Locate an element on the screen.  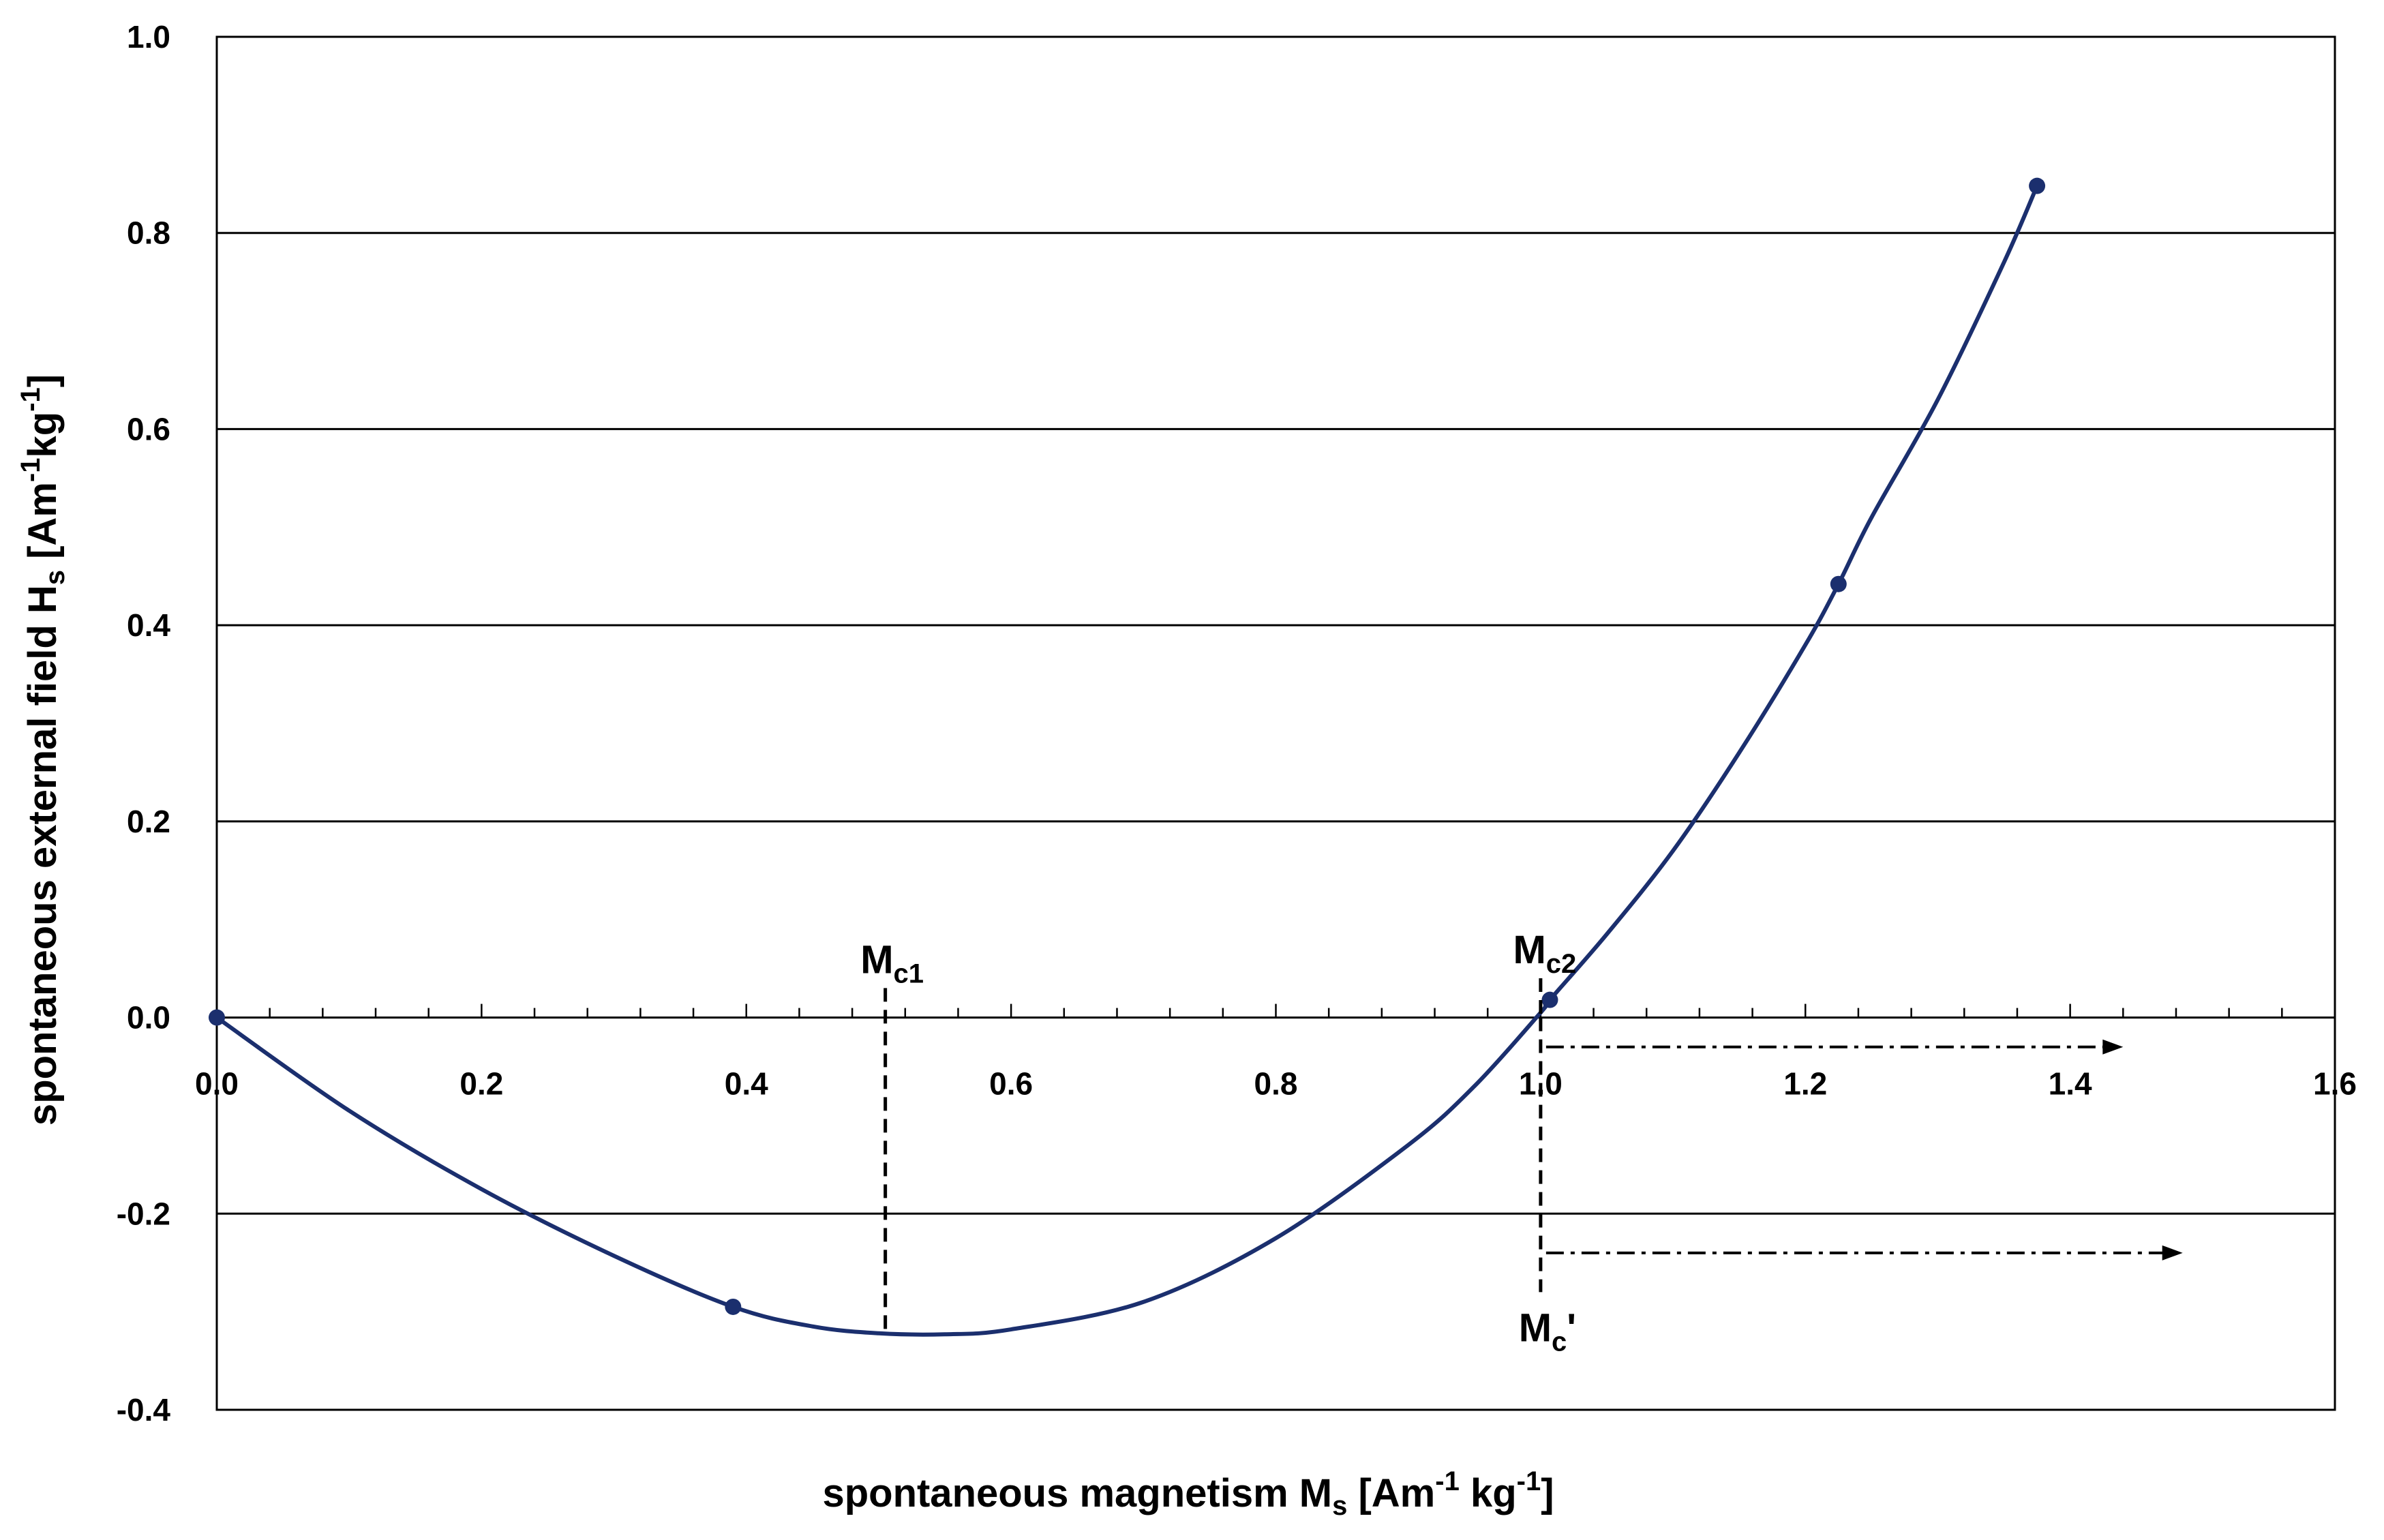
x-axis-zero-line is located at coordinates (1276, 1011).